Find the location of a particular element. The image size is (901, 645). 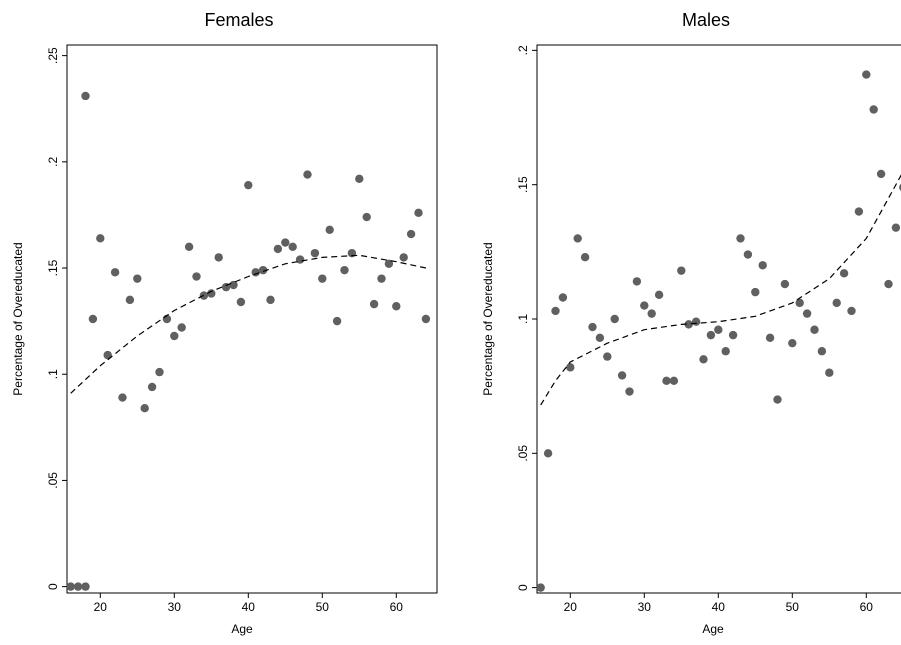

y-tick-label: 0 is located at coordinates (53, 586).